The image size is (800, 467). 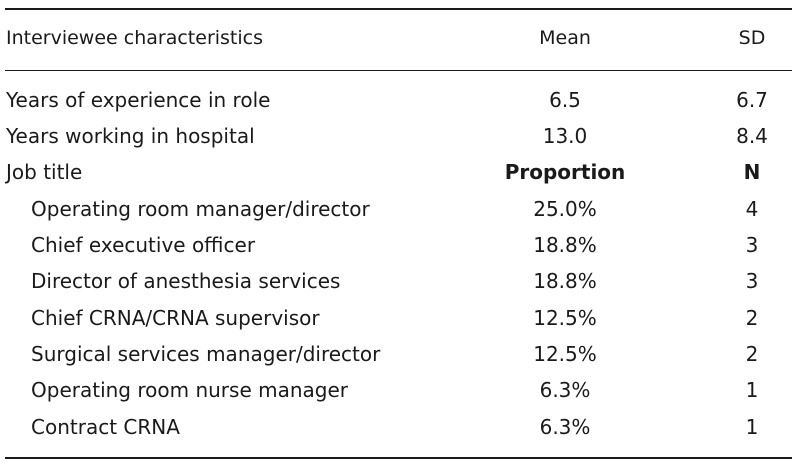 What do you see at coordinates (565, 100) in the screenshot?
I see `row-mean-experience: 6.5` at bounding box center [565, 100].